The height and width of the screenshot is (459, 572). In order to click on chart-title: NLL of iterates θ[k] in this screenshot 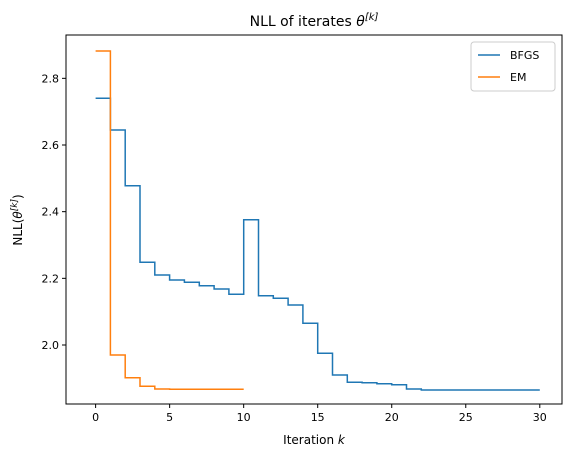, I will do `click(314, 21)`.